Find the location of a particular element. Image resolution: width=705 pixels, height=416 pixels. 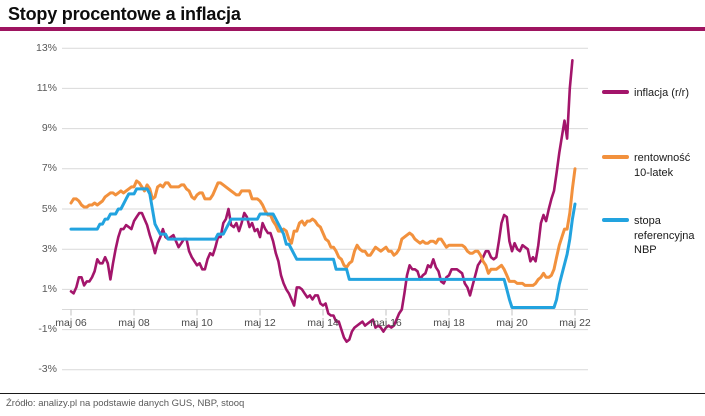

legend-swatch-rentownosc-icon is located at coordinates (615, 157).